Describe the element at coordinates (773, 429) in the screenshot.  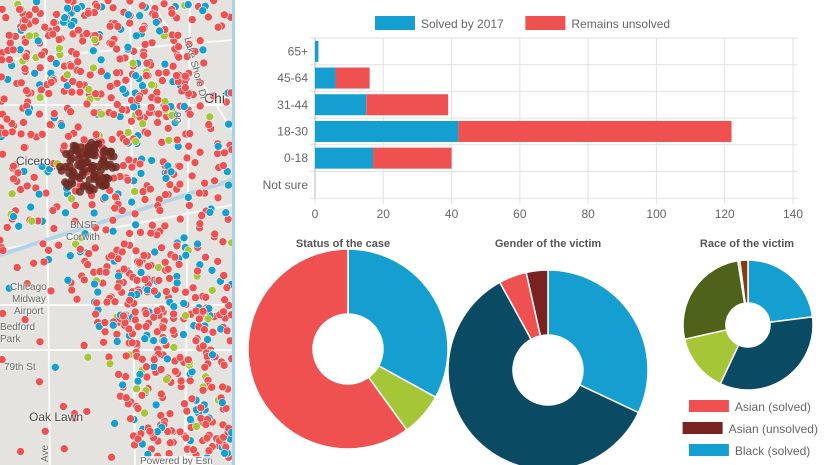
I see `legend-label: Asian (unsolved)` at that location.